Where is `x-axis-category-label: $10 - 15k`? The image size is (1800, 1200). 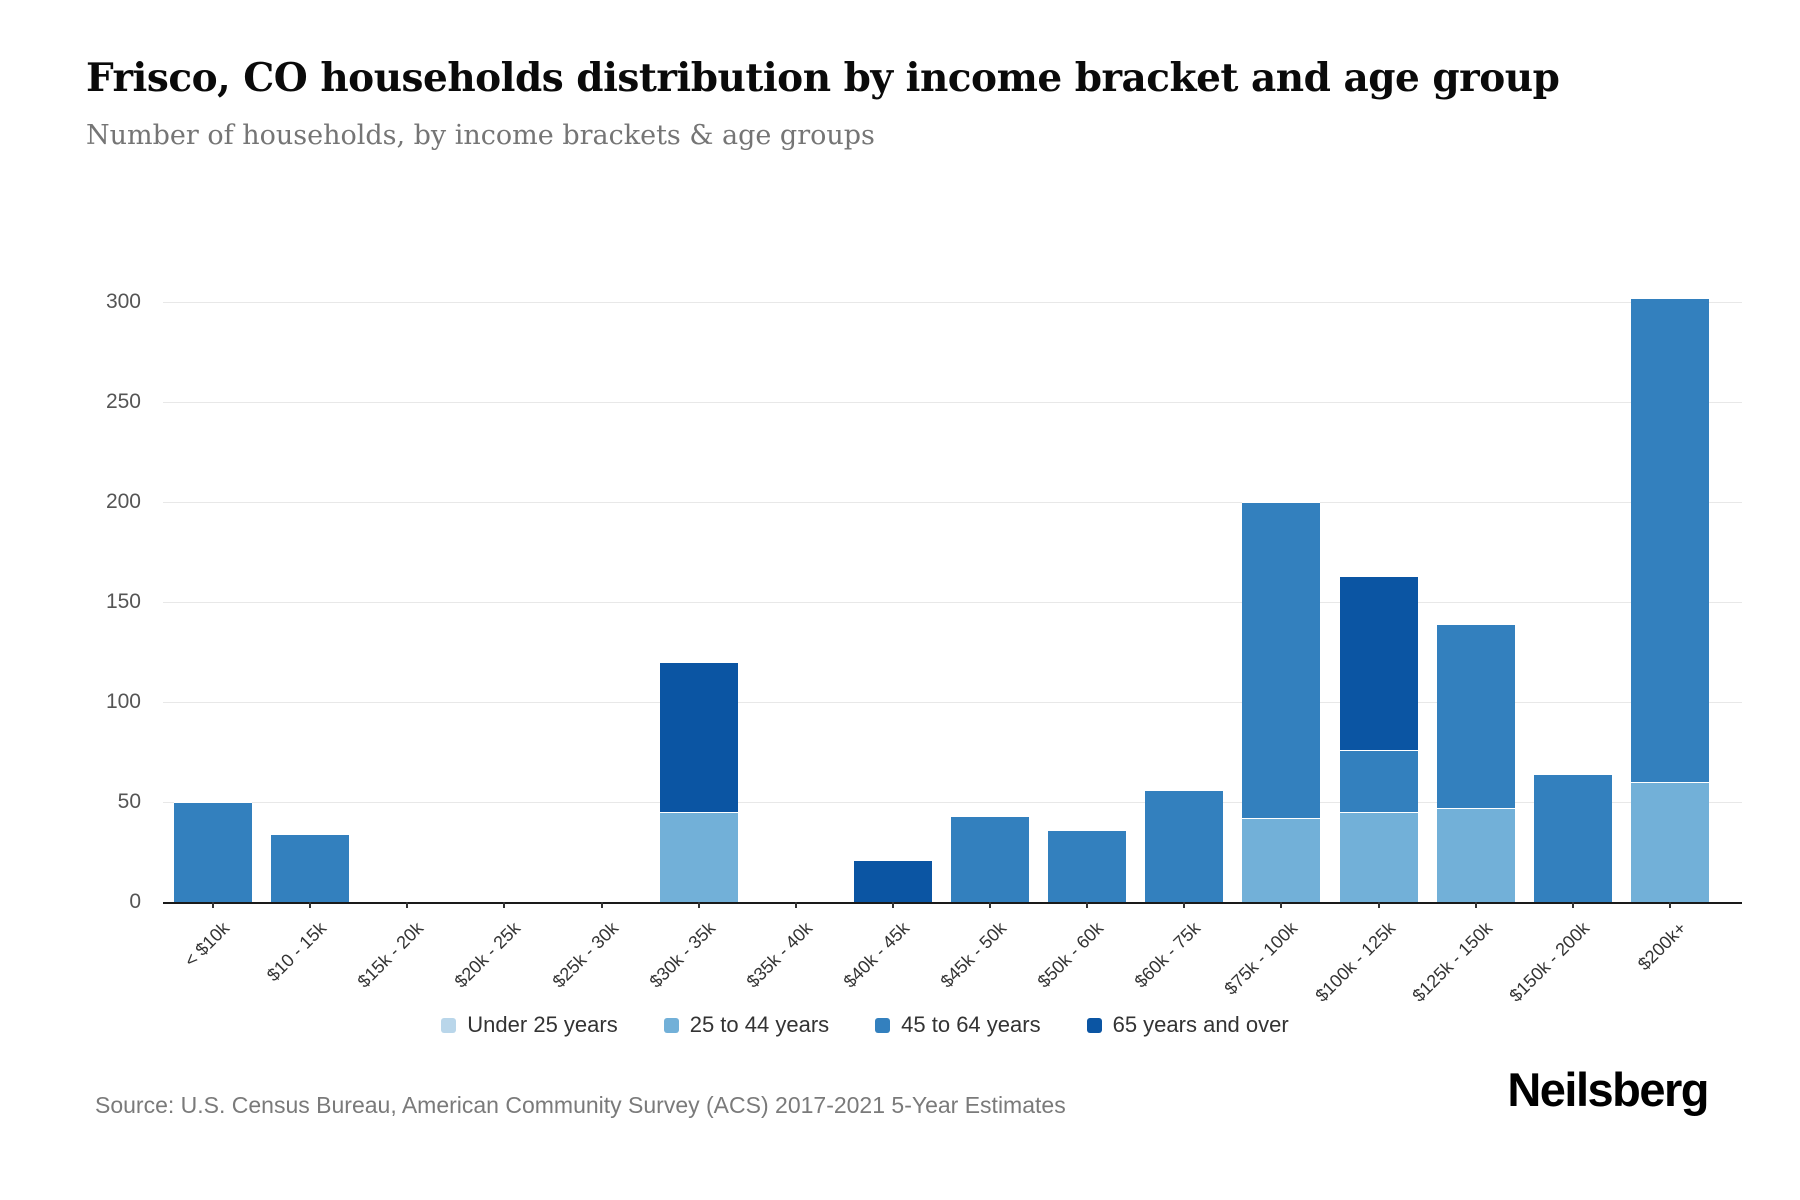 x-axis-category-label: $10 - 15k is located at coordinates (297, 952).